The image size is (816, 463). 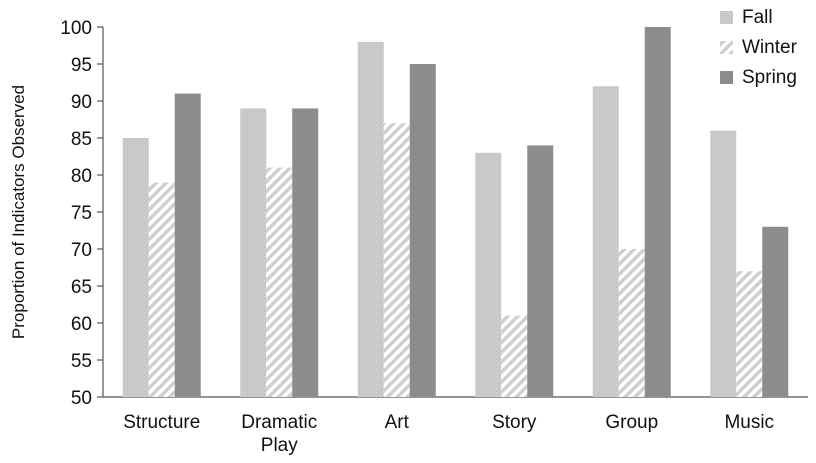 I want to click on bar-winter-story, so click(x=514, y=356).